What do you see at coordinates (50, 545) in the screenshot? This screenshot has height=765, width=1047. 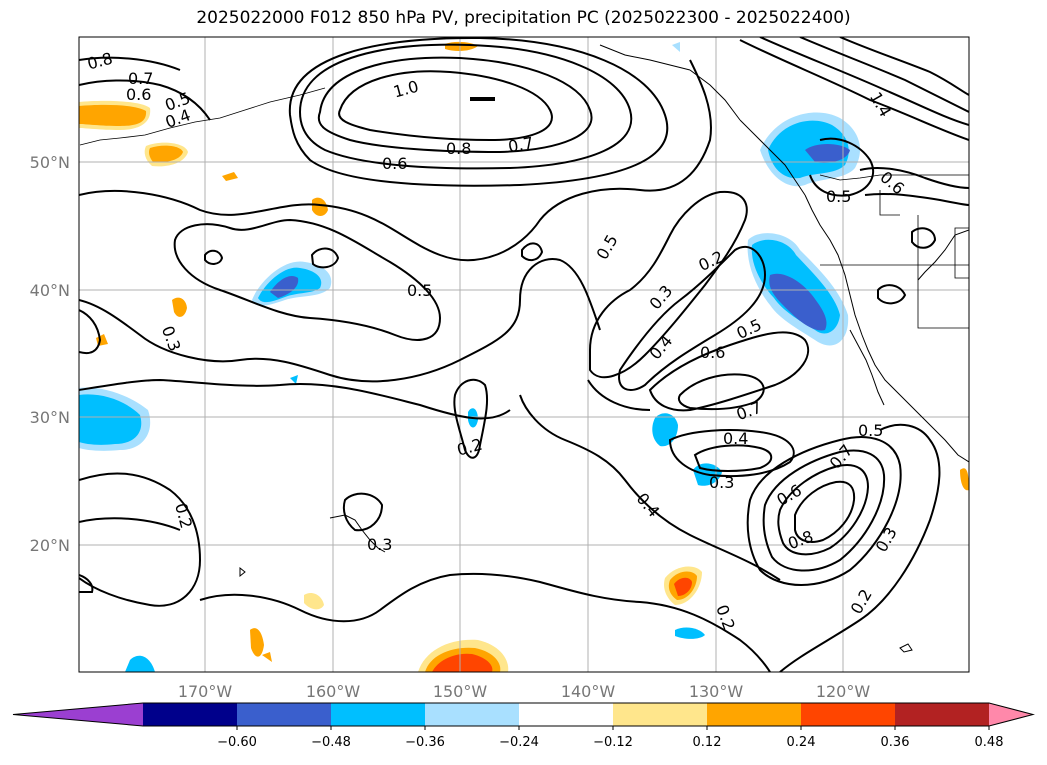 I see `lat-tick: 20°N` at bounding box center [50, 545].